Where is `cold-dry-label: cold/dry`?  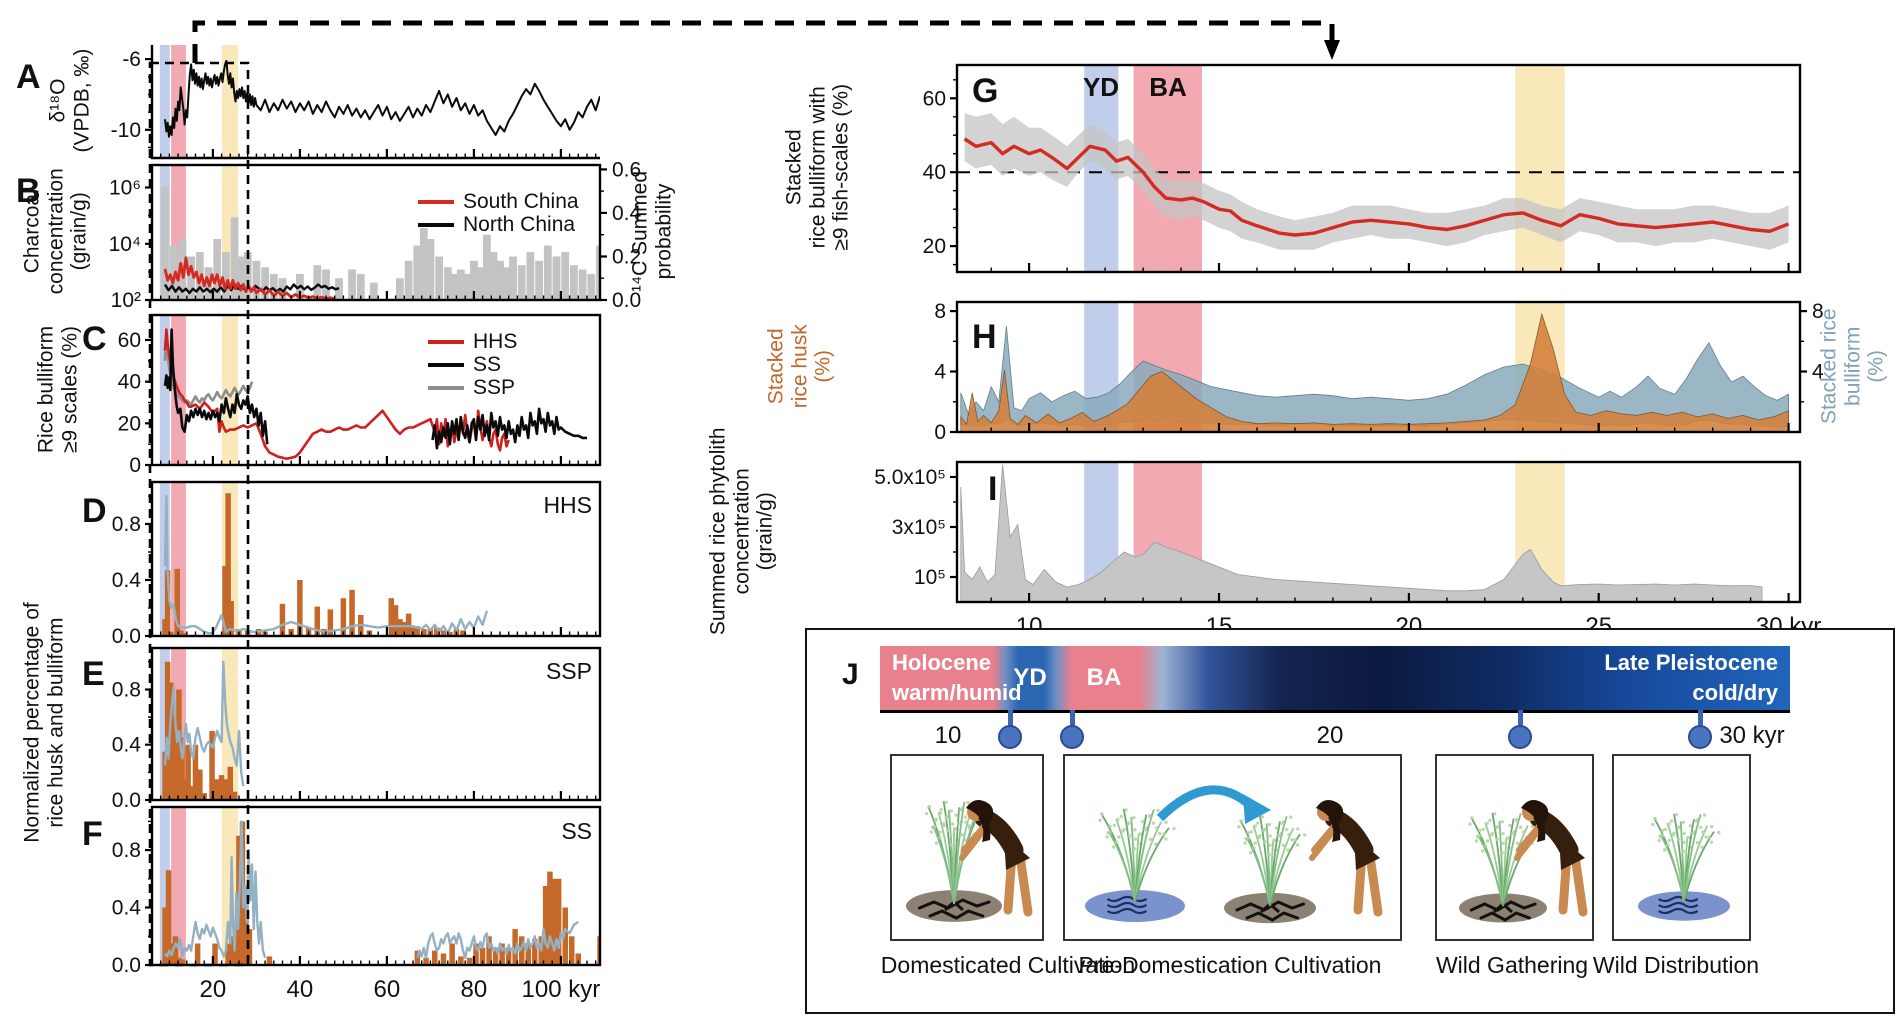
cold-dry-label: cold/dry is located at coordinates (1735, 692).